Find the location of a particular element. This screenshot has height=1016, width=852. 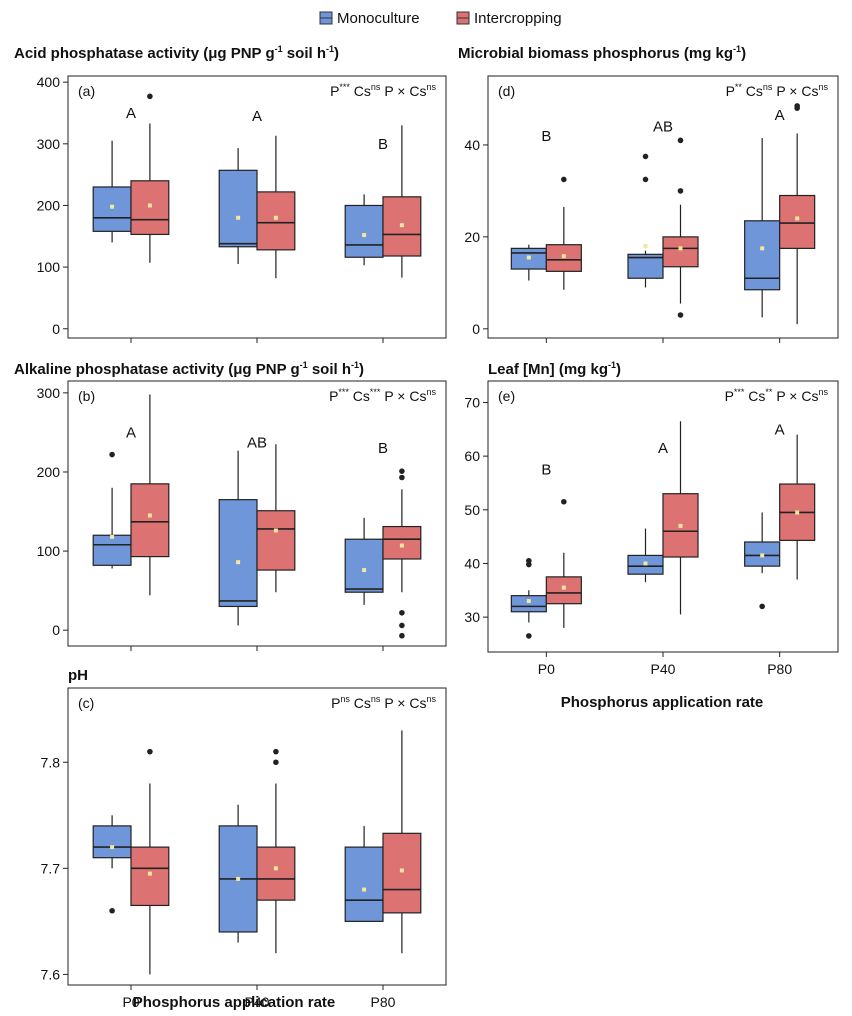

stats-sig-c-0: ns is located at coordinates (345, 699).